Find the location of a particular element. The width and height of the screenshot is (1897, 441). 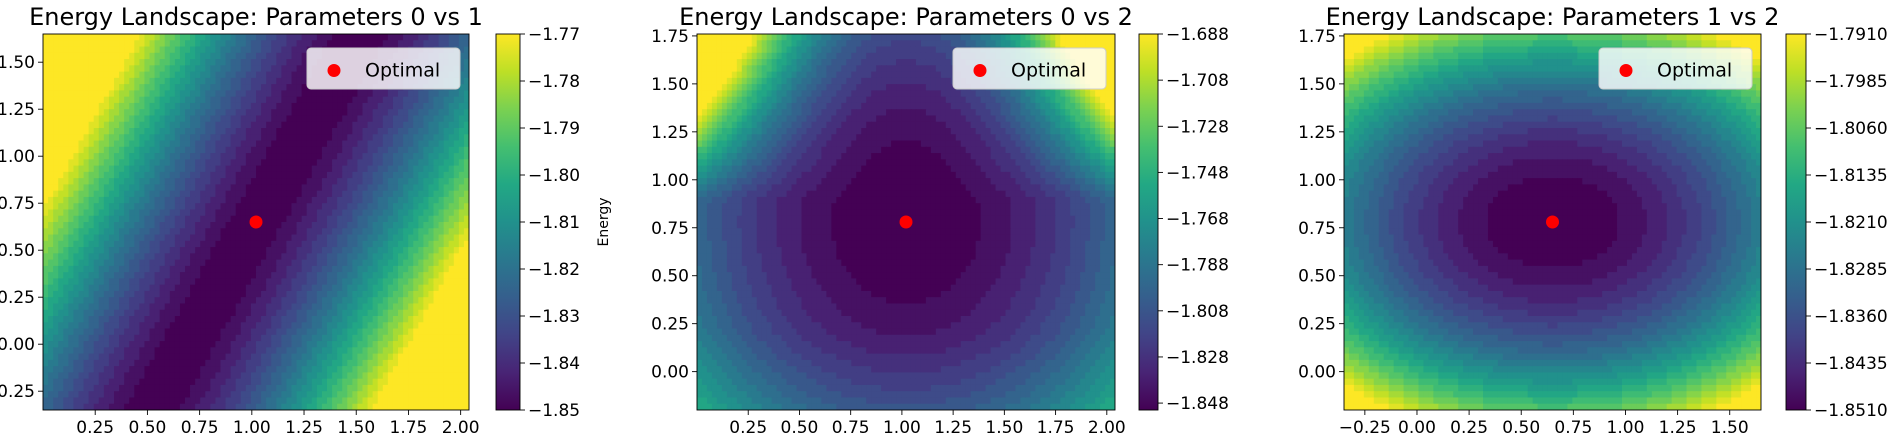

colorbar-tick-label: −1.808 is located at coordinates (1197, 312).